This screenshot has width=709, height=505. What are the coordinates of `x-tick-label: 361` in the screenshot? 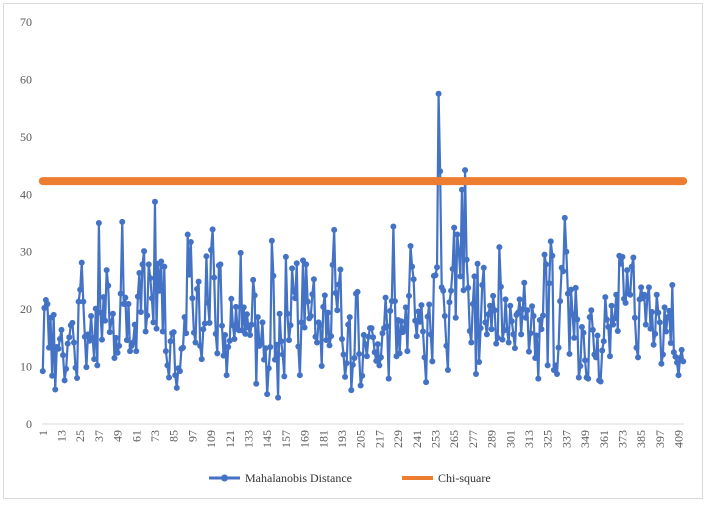 It's located at (604, 439).